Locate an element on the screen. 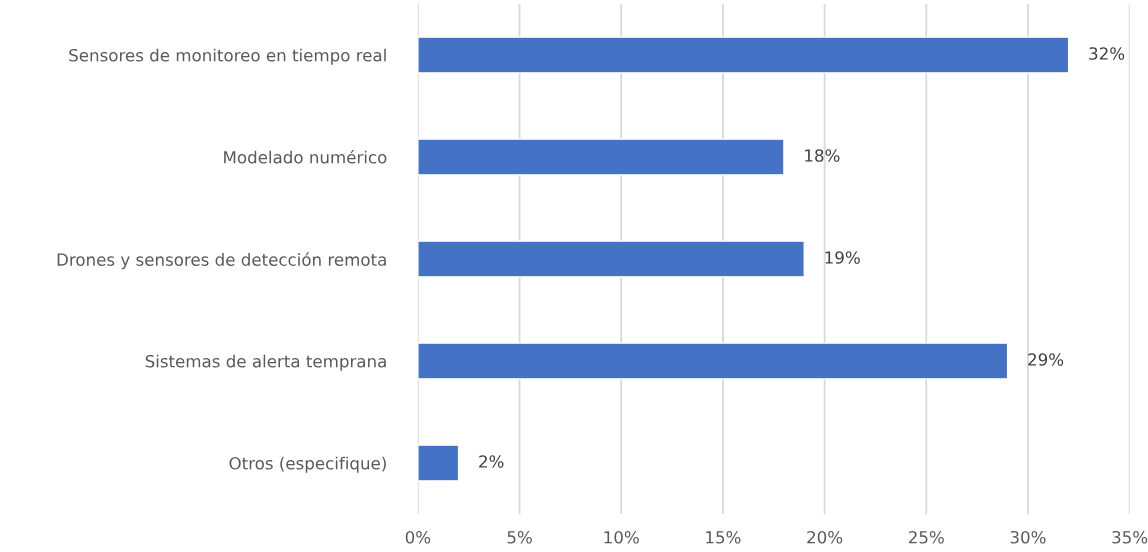 Image resolution: width=1148 pixels, height=552 pixels. data-label: 29% is located at coordinates (1046, 359).